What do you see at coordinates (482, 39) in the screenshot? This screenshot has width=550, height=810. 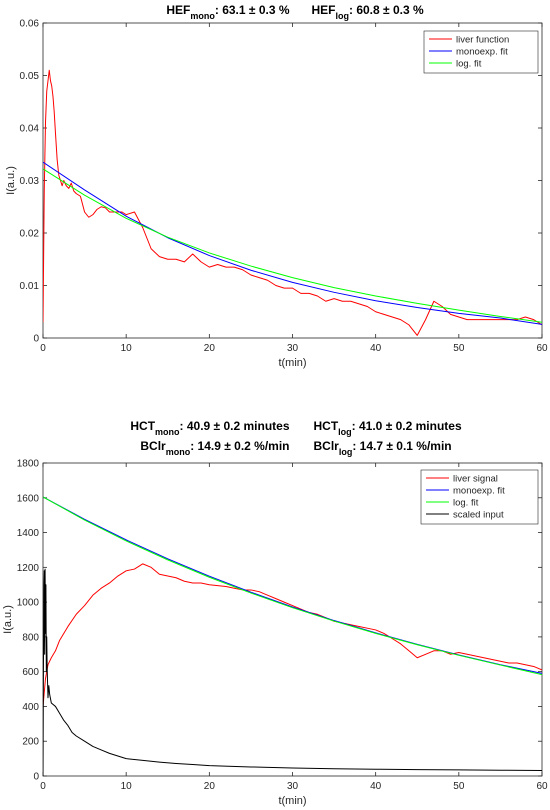 I see `legend-label: liver function` at bounding box center [482, 39].